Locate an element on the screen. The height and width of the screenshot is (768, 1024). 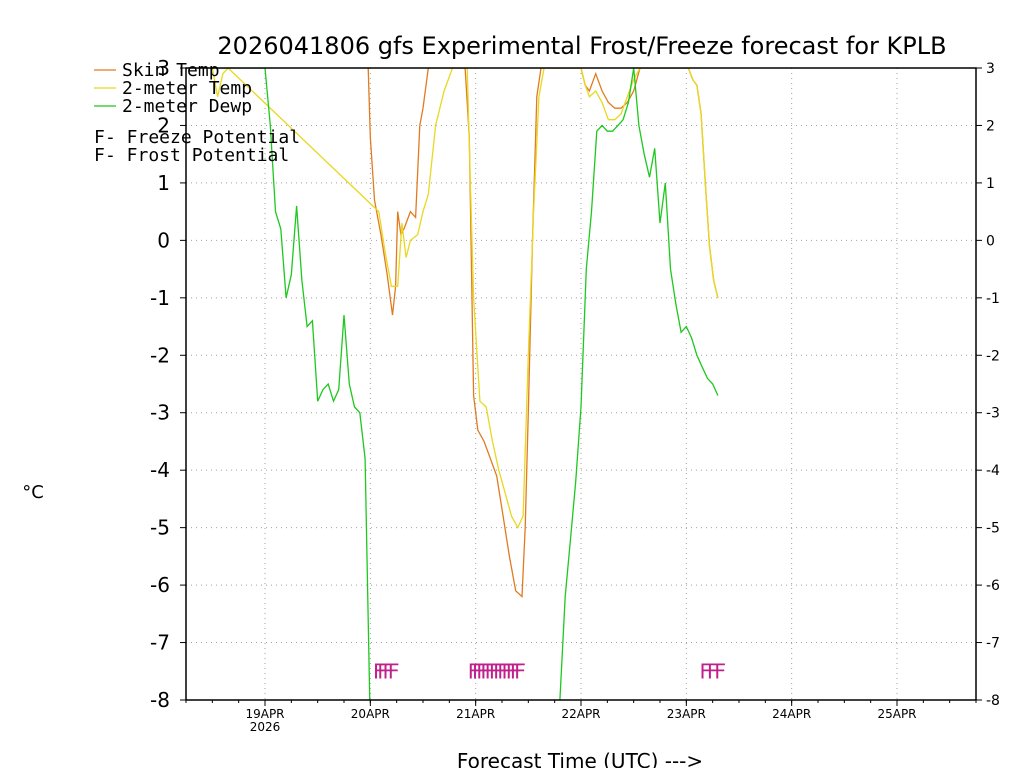
x-axis-label: Forecast Time (UTC) ---> is located at coordinates (580, 758).